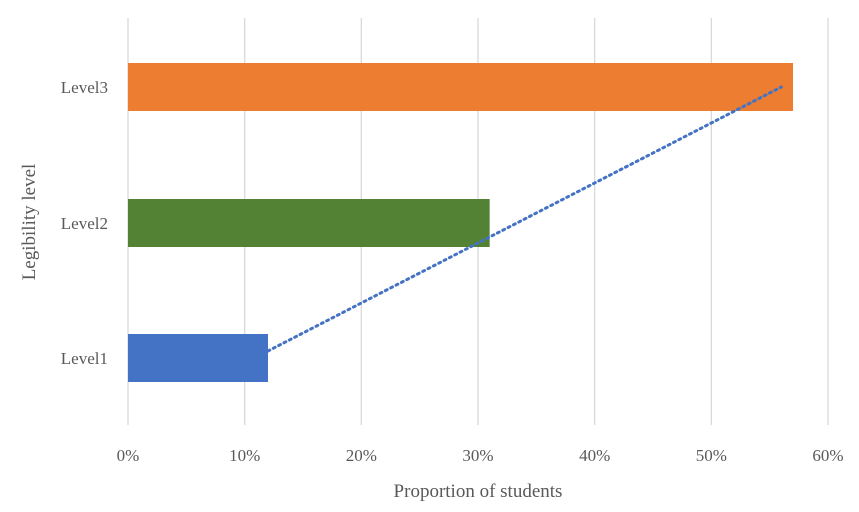 This screenshot has height=512, width=859. Describe the element at coordinates (827, 455) in the screenshot. I see `x-tick-label: 60%` at that location.